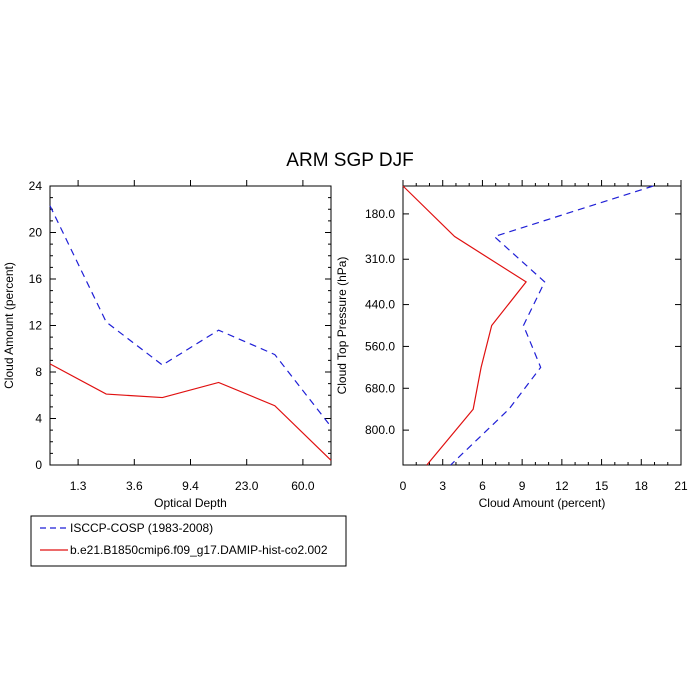 This screenshot has height=700, width=700. Describe the element at coordinates (9, 325) in the screenshot. I see `left-ylabel: Cloud Amount (percent)` at that location.